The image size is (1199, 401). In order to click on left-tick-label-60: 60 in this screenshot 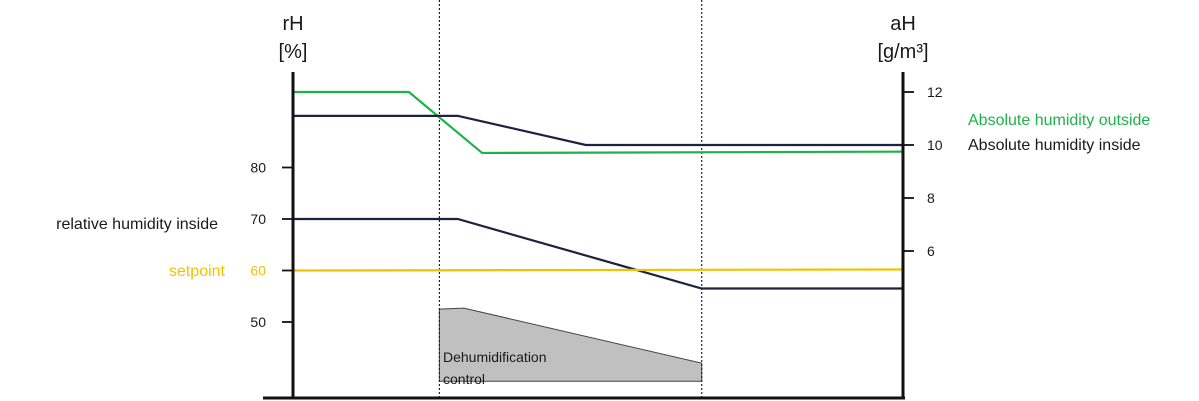, I will do `click(258, 271)`.